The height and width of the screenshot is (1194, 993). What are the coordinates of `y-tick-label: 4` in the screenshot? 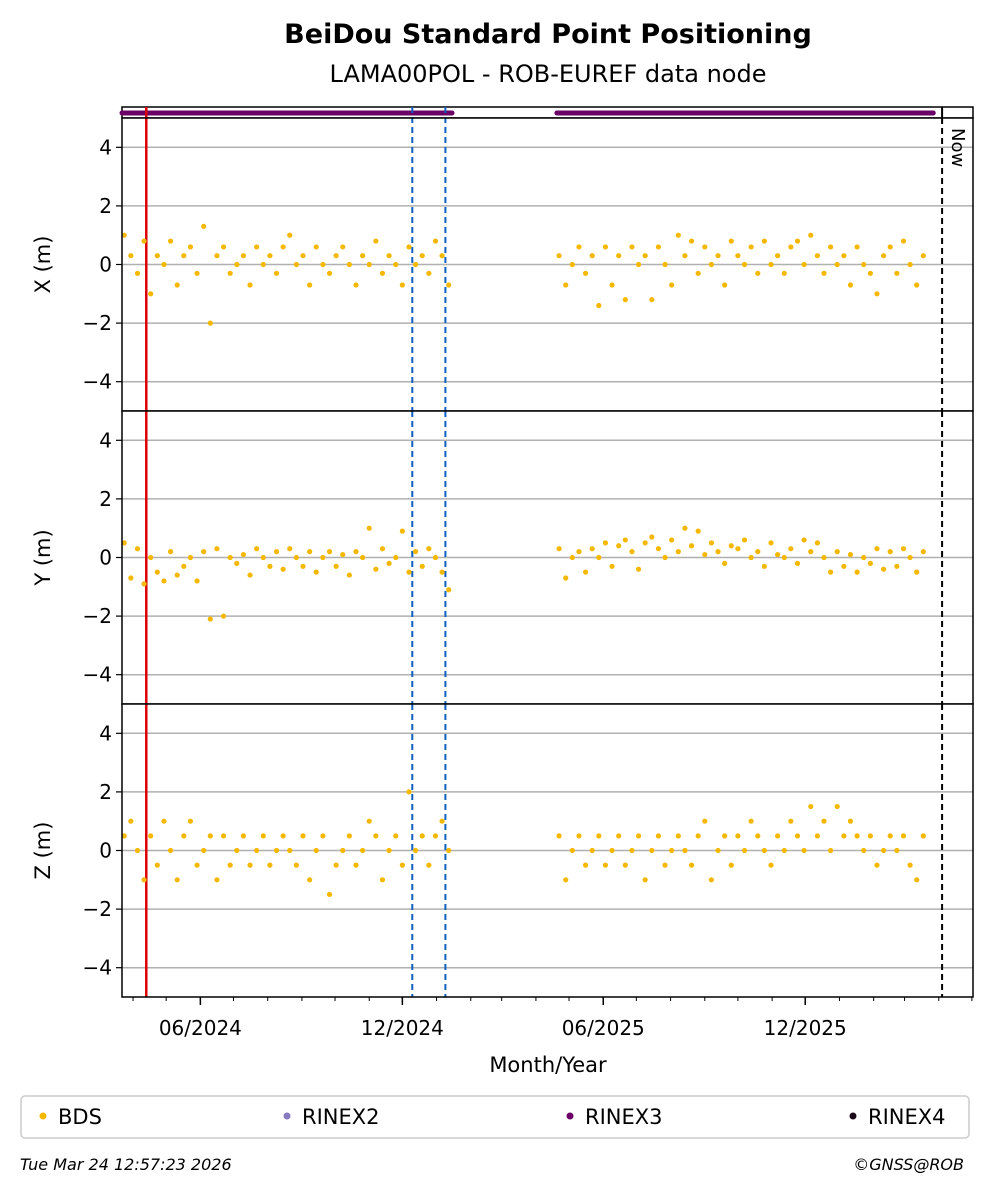 It's located at (105, 147).